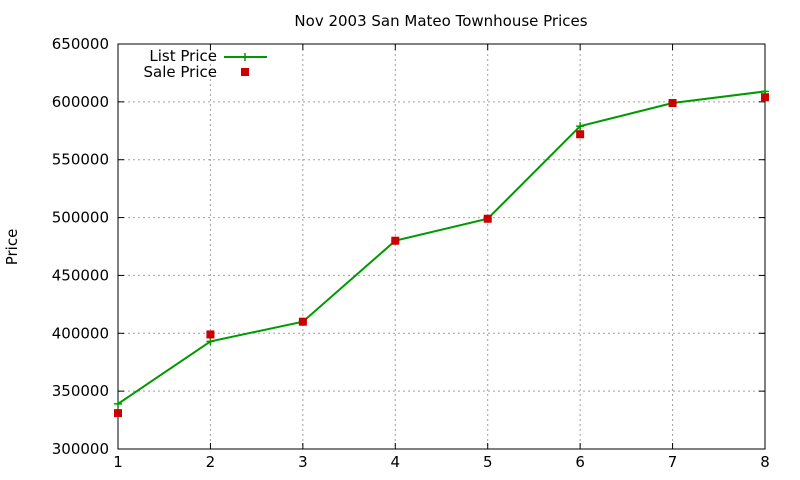 The width and height of the screenshot is (800, 480). Describe the element at coordinates (80, 102) in the screenshot. I see `y-tick-label: 600000` at that location.